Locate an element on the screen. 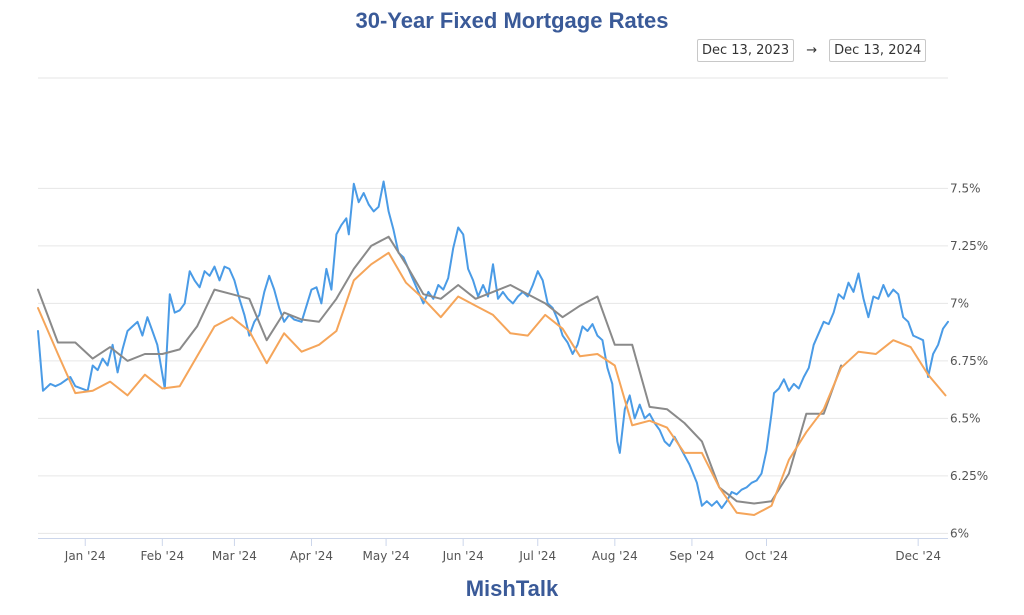 The height and width of the screenshot is (615, 1024). range-start-input: Dec 13, 2023 is located at coordinates (746, 50).